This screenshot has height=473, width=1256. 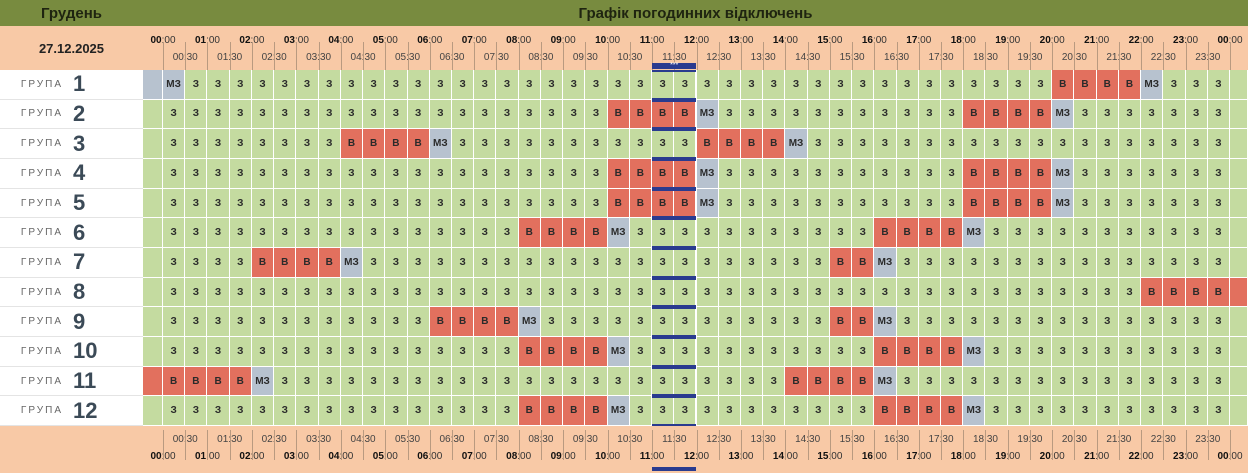 I want to click on group-number: 7, so click(x=79, y=262).